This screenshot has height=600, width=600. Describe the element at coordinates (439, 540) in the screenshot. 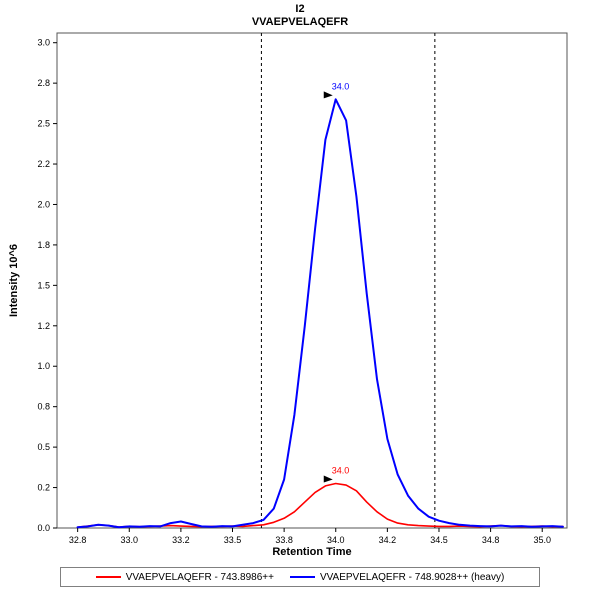

I see `svg-text: 34.5` at that location.